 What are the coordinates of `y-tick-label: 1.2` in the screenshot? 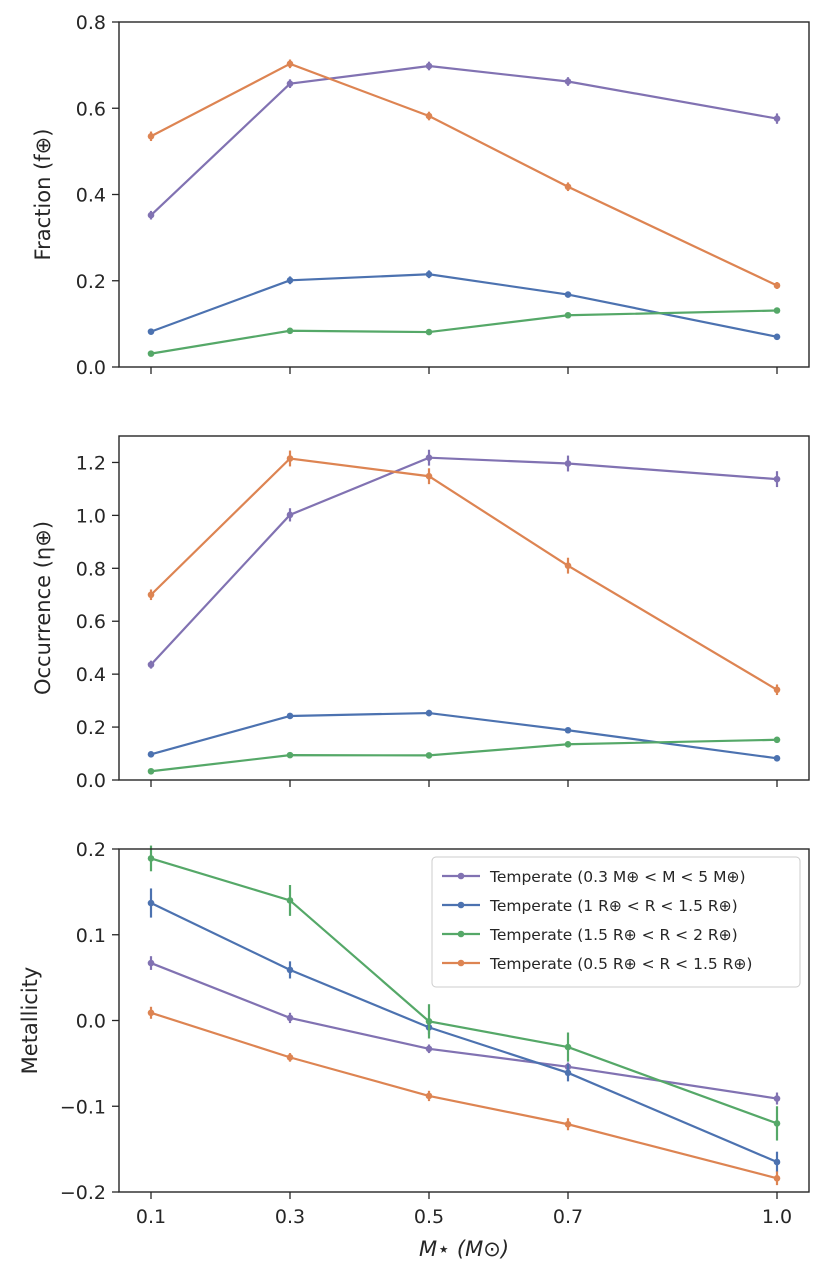 It's located at (91, 463).